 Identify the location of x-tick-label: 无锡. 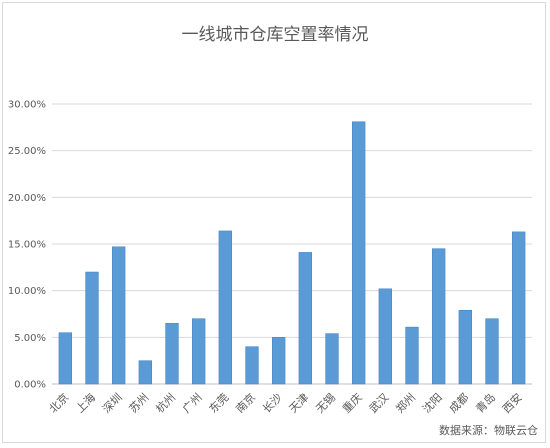
(325, 402).